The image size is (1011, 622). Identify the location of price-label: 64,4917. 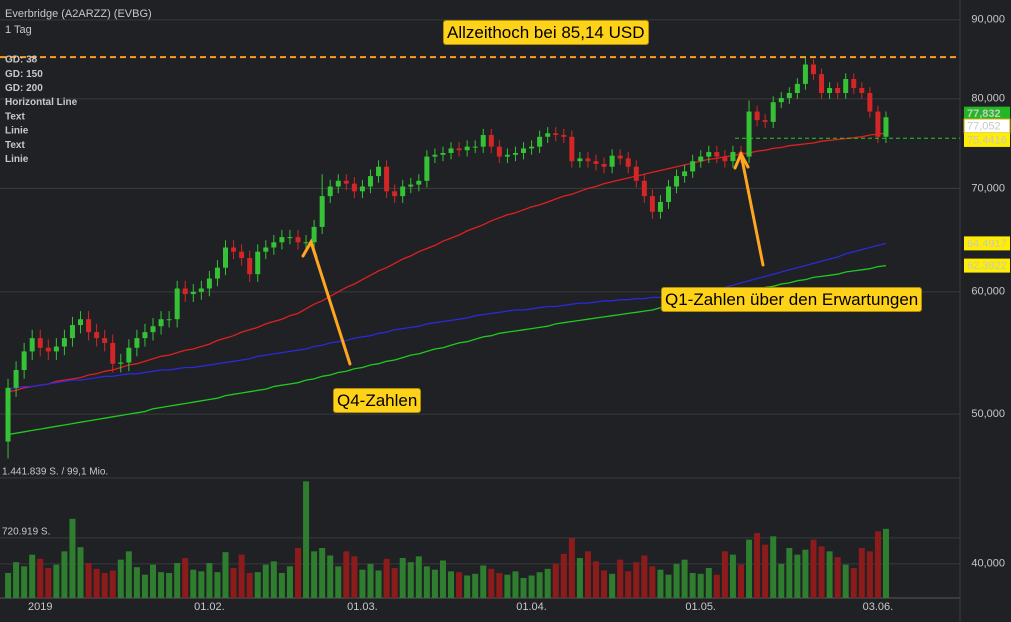
(987, 244).